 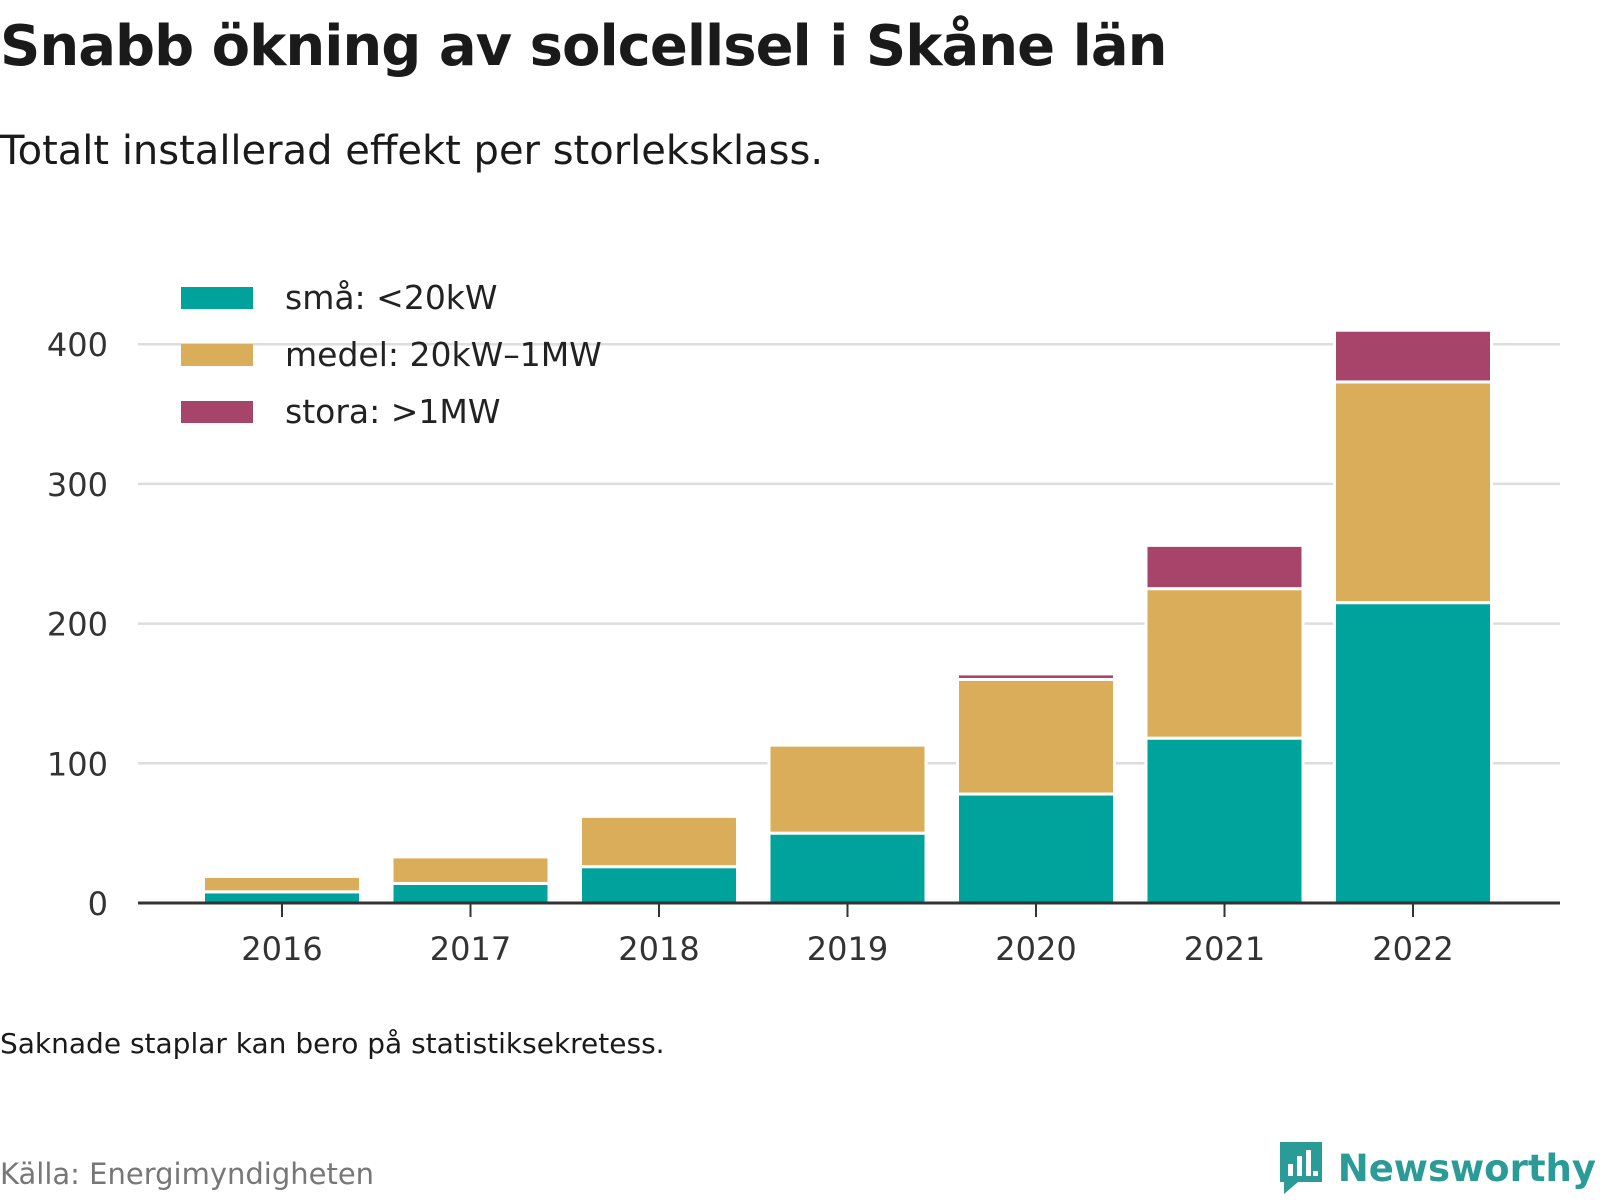 I want to click on legend: små: <20kW medel: 20kW–1MW stora: >1MW, so click(x=391, y=354).